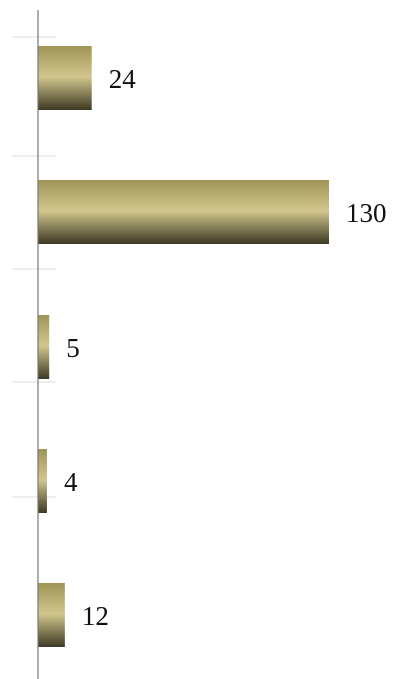 Image resolution: width=395 pixels, height=679 pixels. What do you see at coordinates (123, 79) in the screenshot?
I see `value-label-1: 24` at bounding box center [123, 79].